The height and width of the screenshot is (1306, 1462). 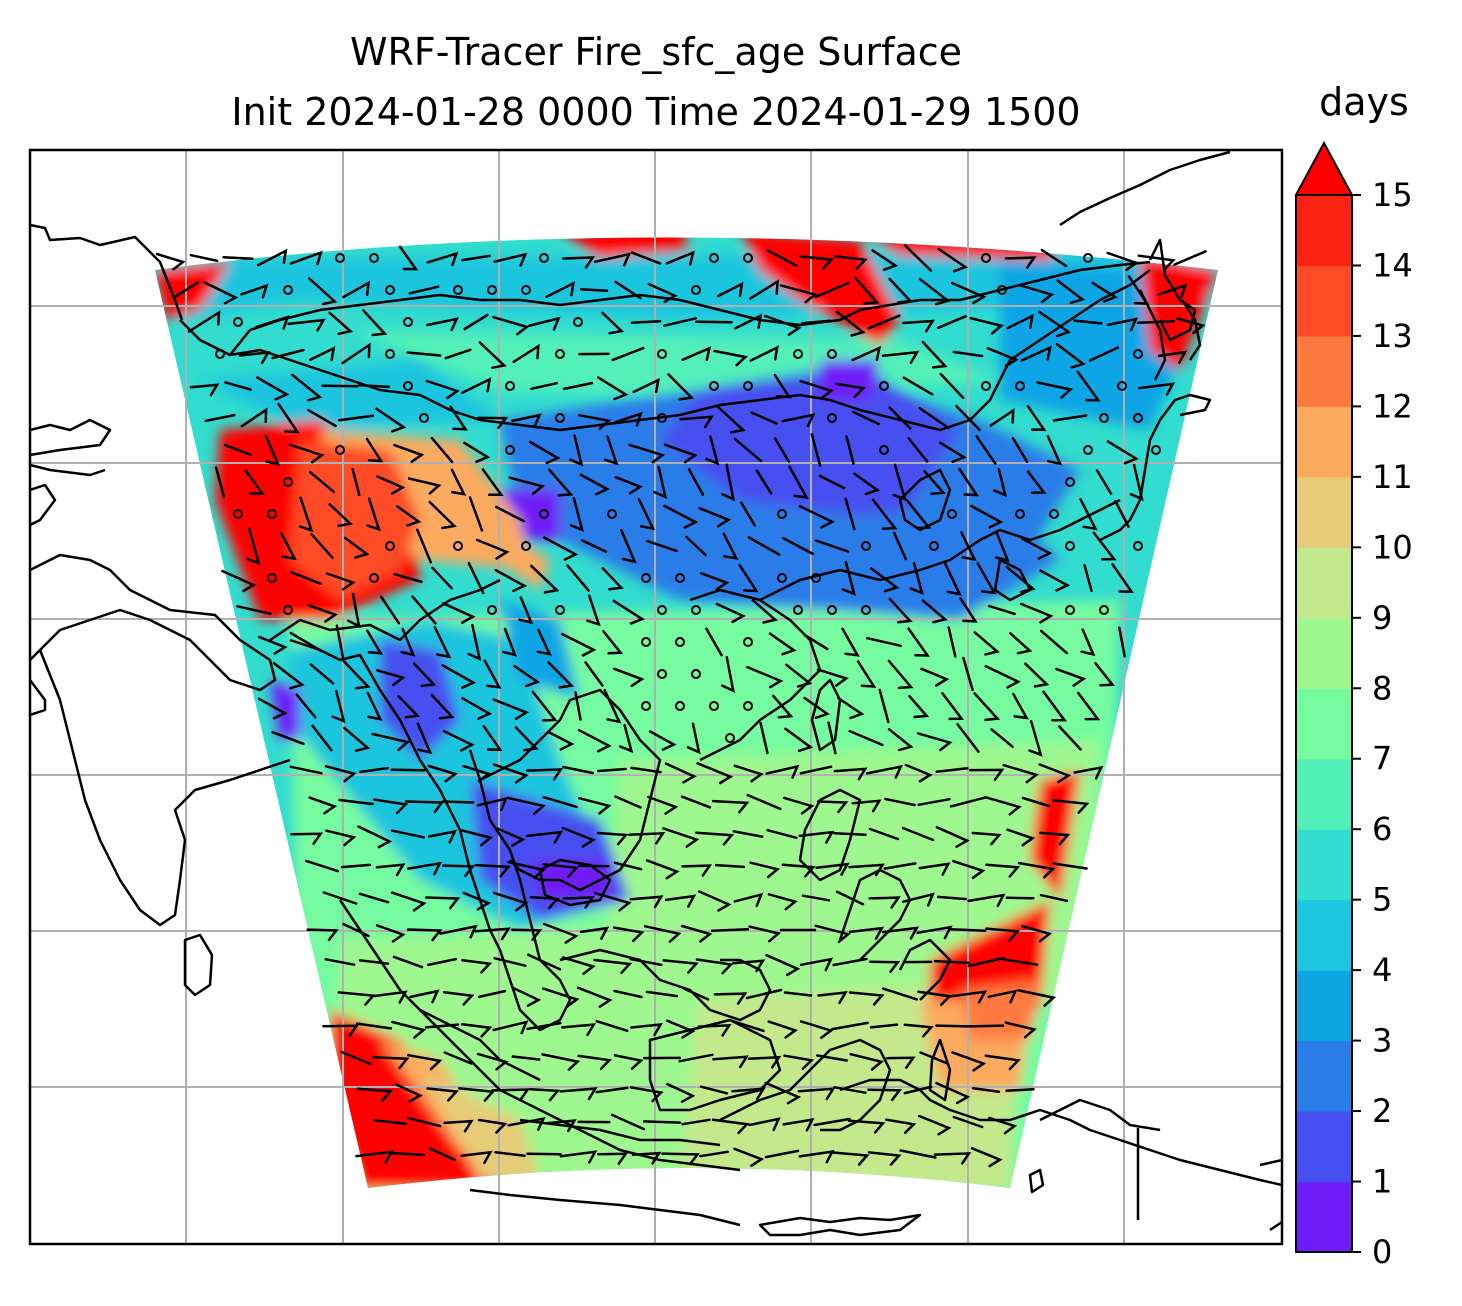 I want to click on colorbar-tick-label: 14, so click(x=1392, y=265).